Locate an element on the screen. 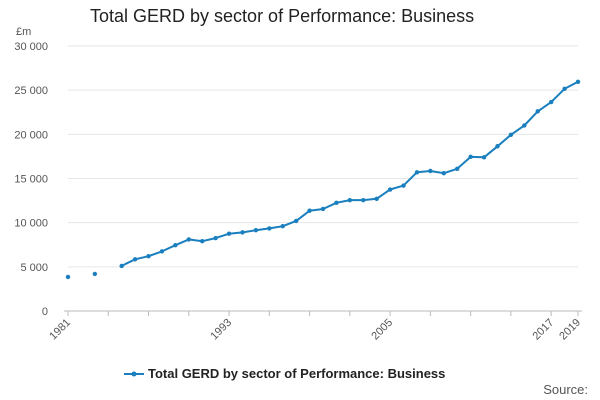 This screenshot has height=400, width=600. y-tick-label: 10 000 is located at coordinates (31, 224).